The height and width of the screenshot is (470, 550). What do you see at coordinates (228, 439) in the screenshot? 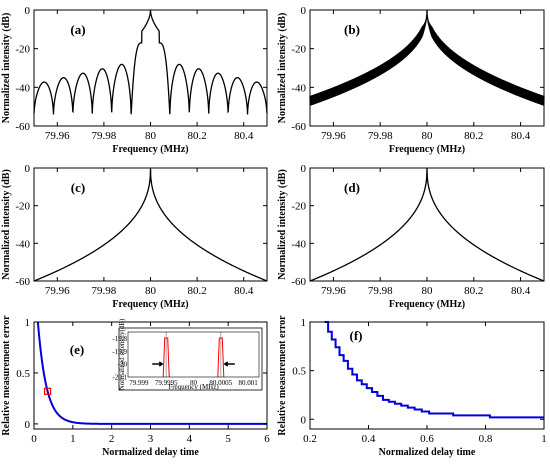
I see `x-tick-label: 5` at bounding box center [228, 439].